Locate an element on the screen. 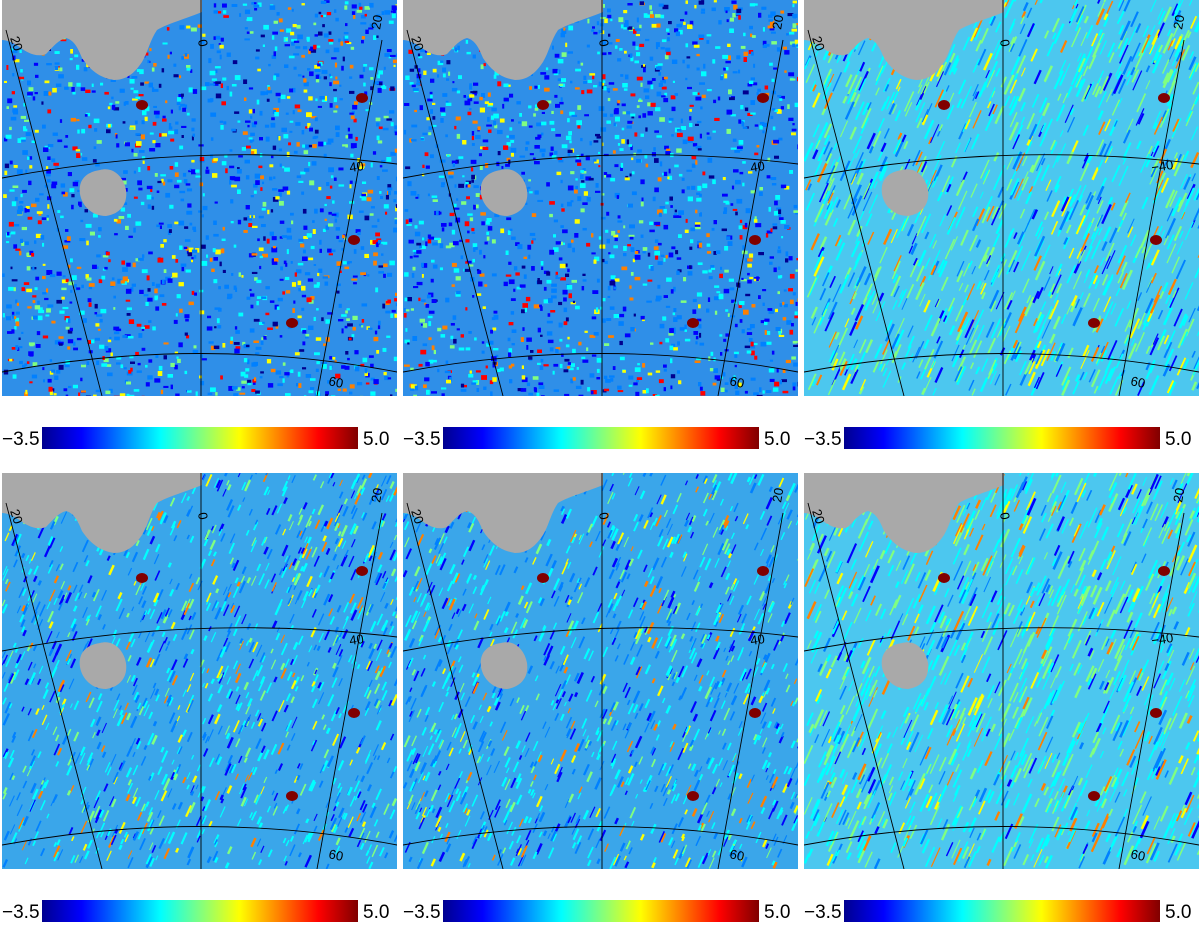 Image resolution: width=1200 pixels, height=945 pixels. colorbar-5: −3.5 5.0 is located at coordinates (600, 913).